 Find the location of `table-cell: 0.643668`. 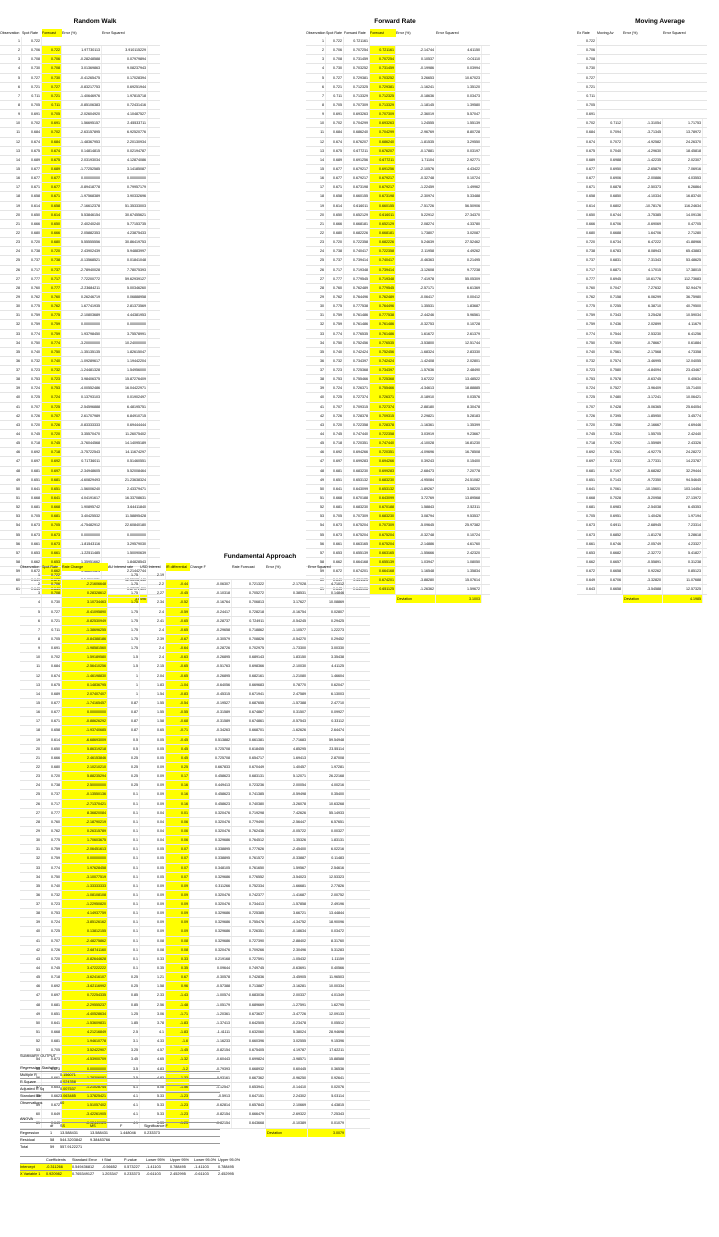

table-cell: 0.643668 is located at coordinates (249, 1123).